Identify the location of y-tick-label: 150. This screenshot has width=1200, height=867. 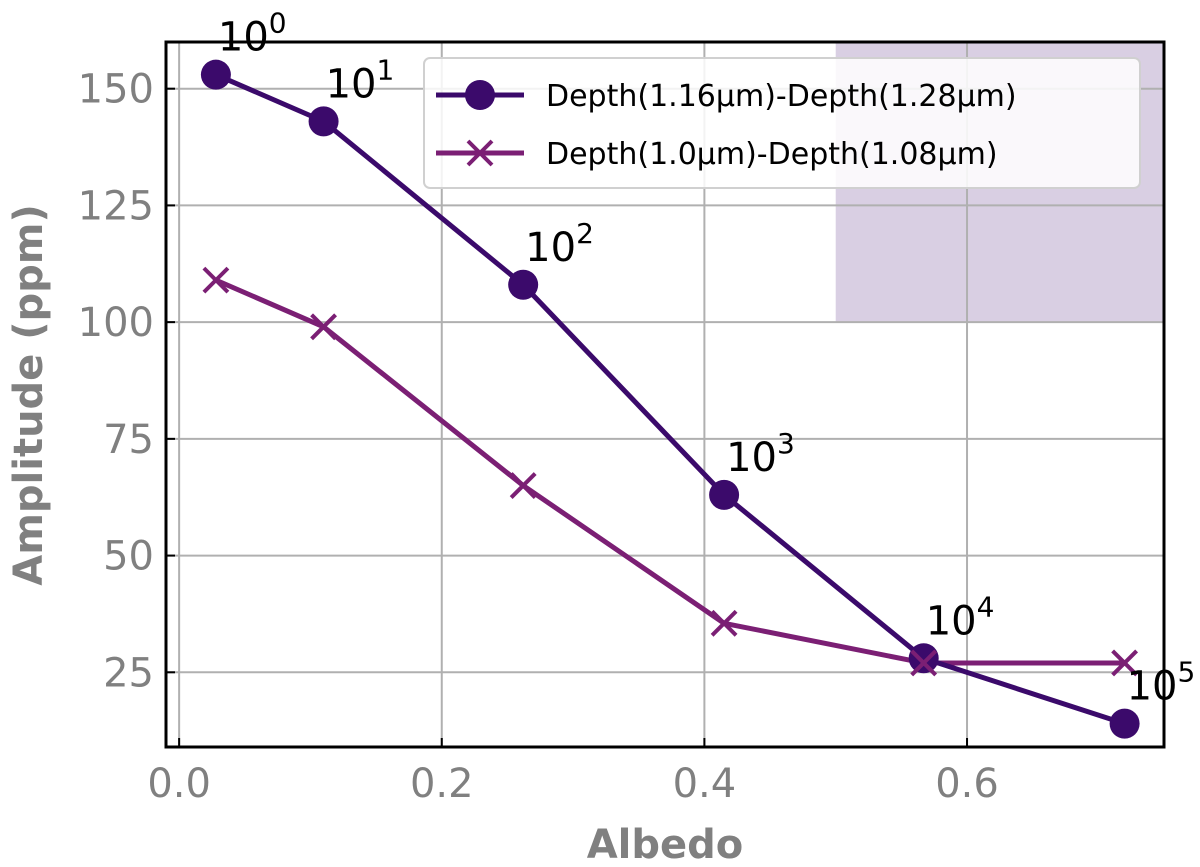
(116, 90).